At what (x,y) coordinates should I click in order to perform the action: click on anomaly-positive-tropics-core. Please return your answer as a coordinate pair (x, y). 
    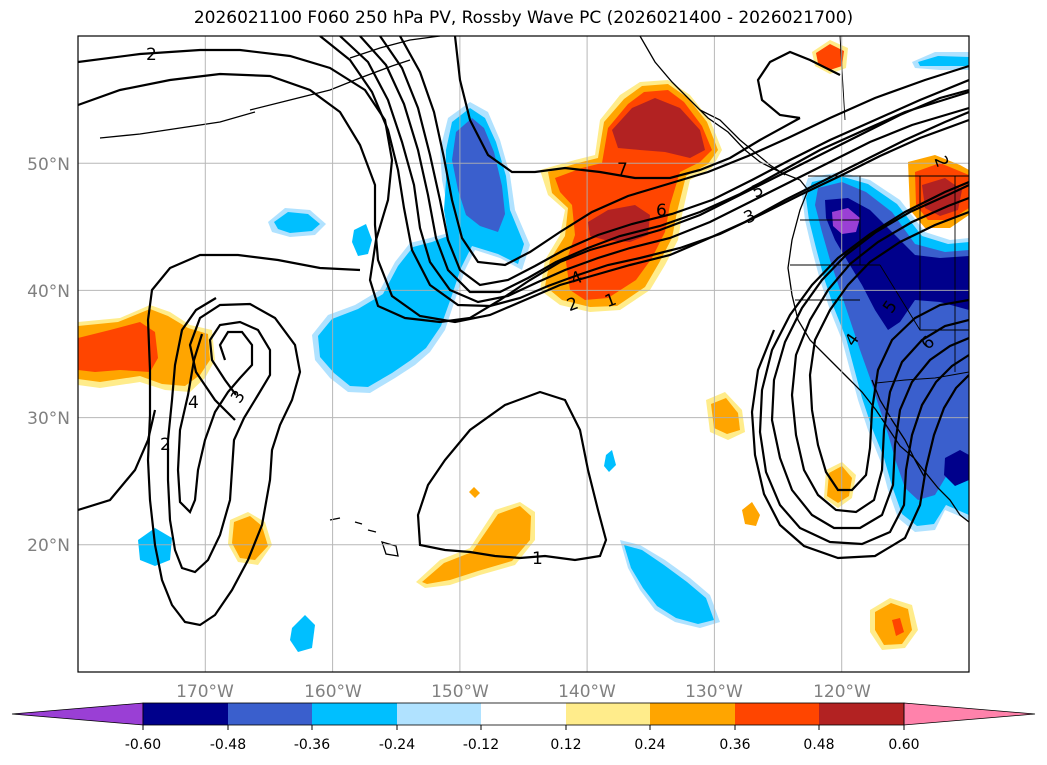
    Looking at the image, I should click on (476, 545).